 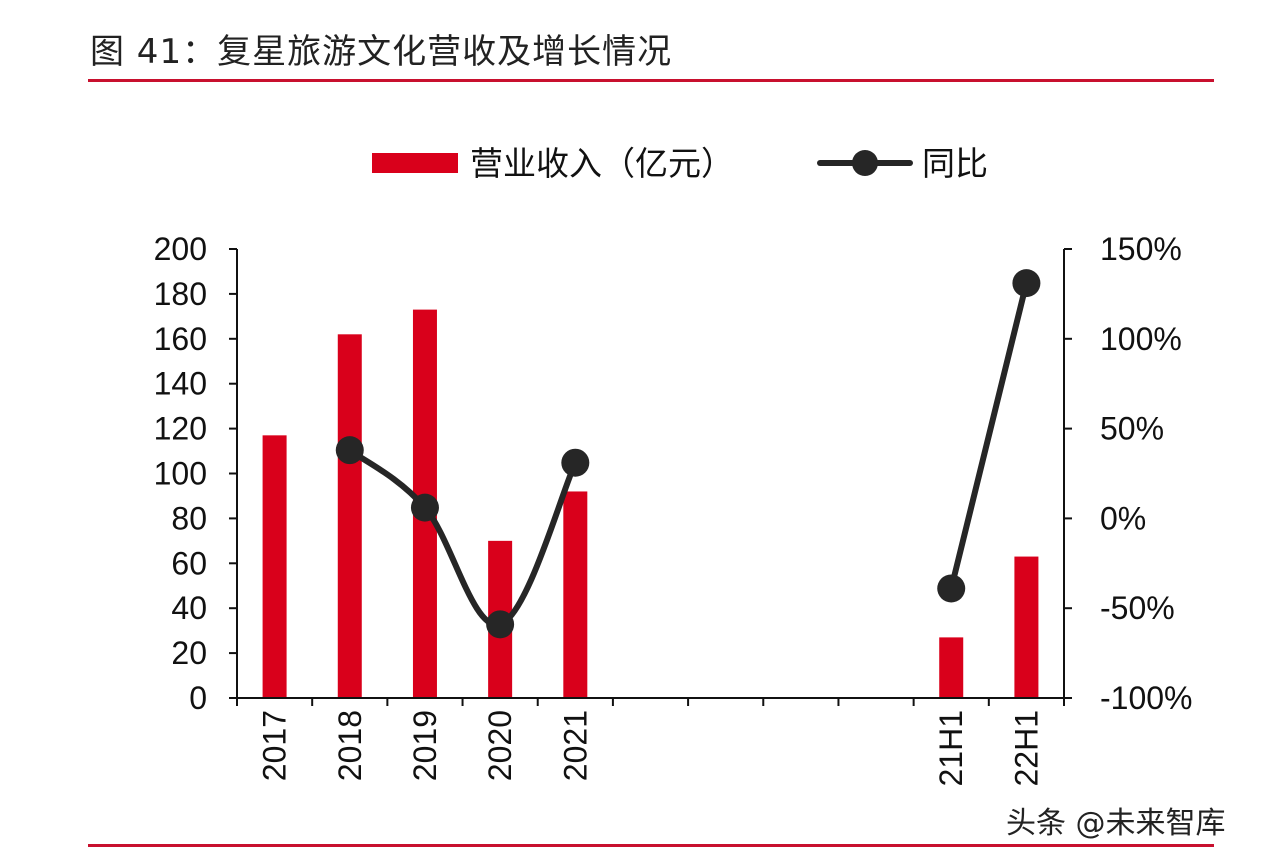 I want to click on x-tick-label: 2021, so click(x=575, y=745).